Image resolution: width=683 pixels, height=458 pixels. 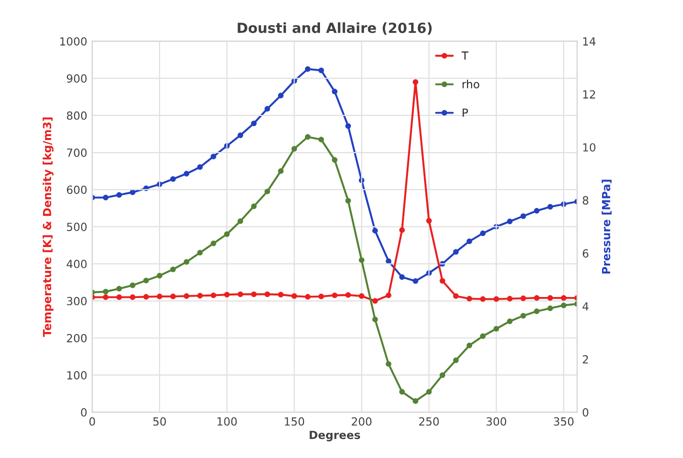 I want to click on y2-tick-label: 14, so click(x=589, y=41).